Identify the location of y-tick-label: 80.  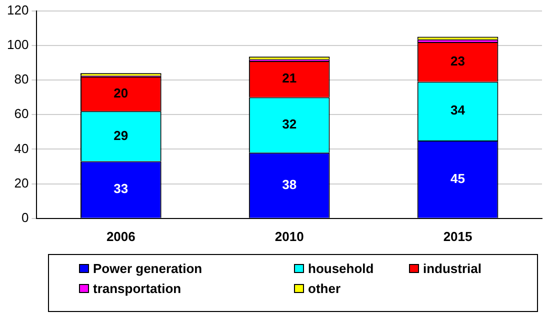
(21, 79).